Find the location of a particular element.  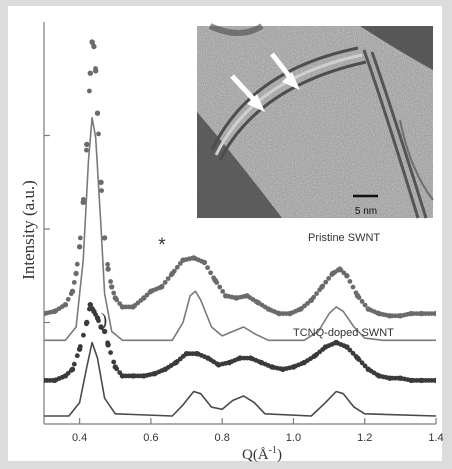

x-tick-label: 0.6 is located at coordinates (150, 438).